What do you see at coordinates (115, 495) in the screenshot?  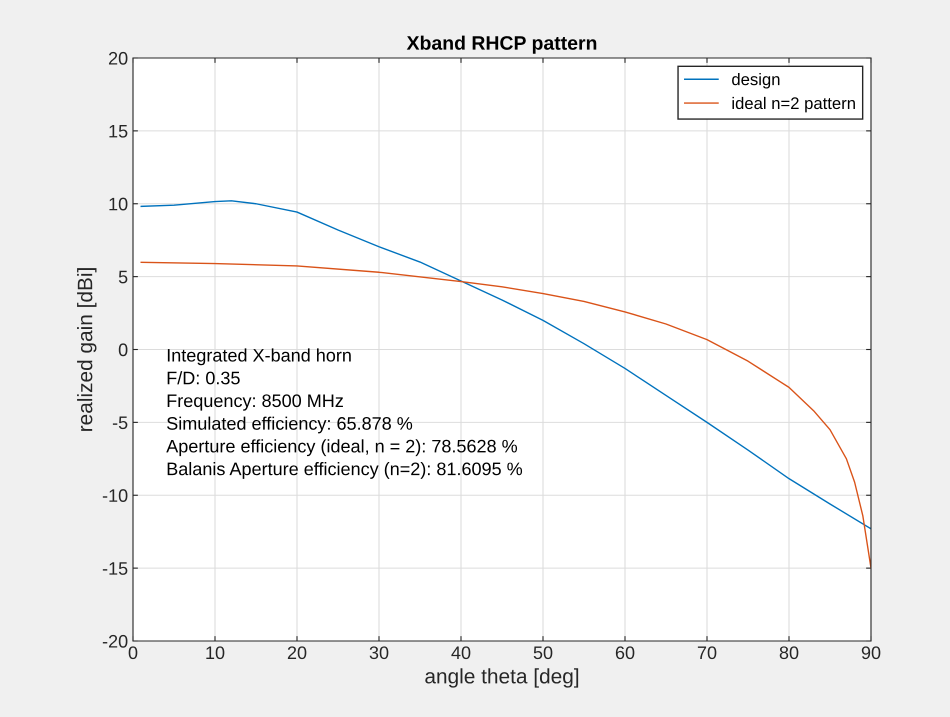 I see `y-tick-label: -10` at bounding box center [115, 495].